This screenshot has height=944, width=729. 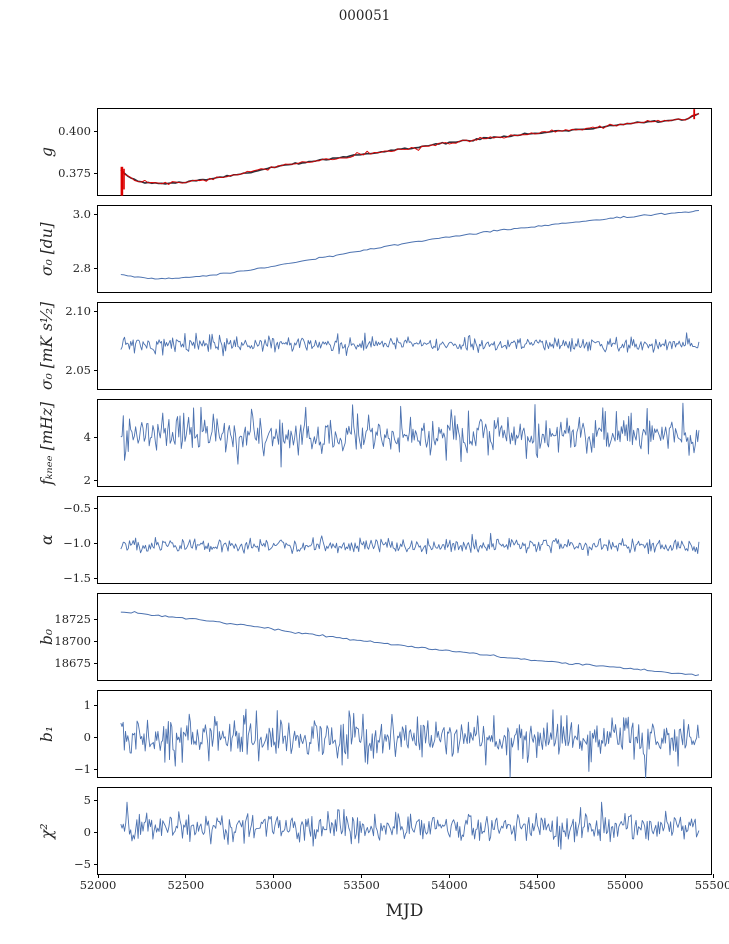 I want to click on subplot-panel-b1: 1 0 −1 b₁, so click(x=375, y=734).